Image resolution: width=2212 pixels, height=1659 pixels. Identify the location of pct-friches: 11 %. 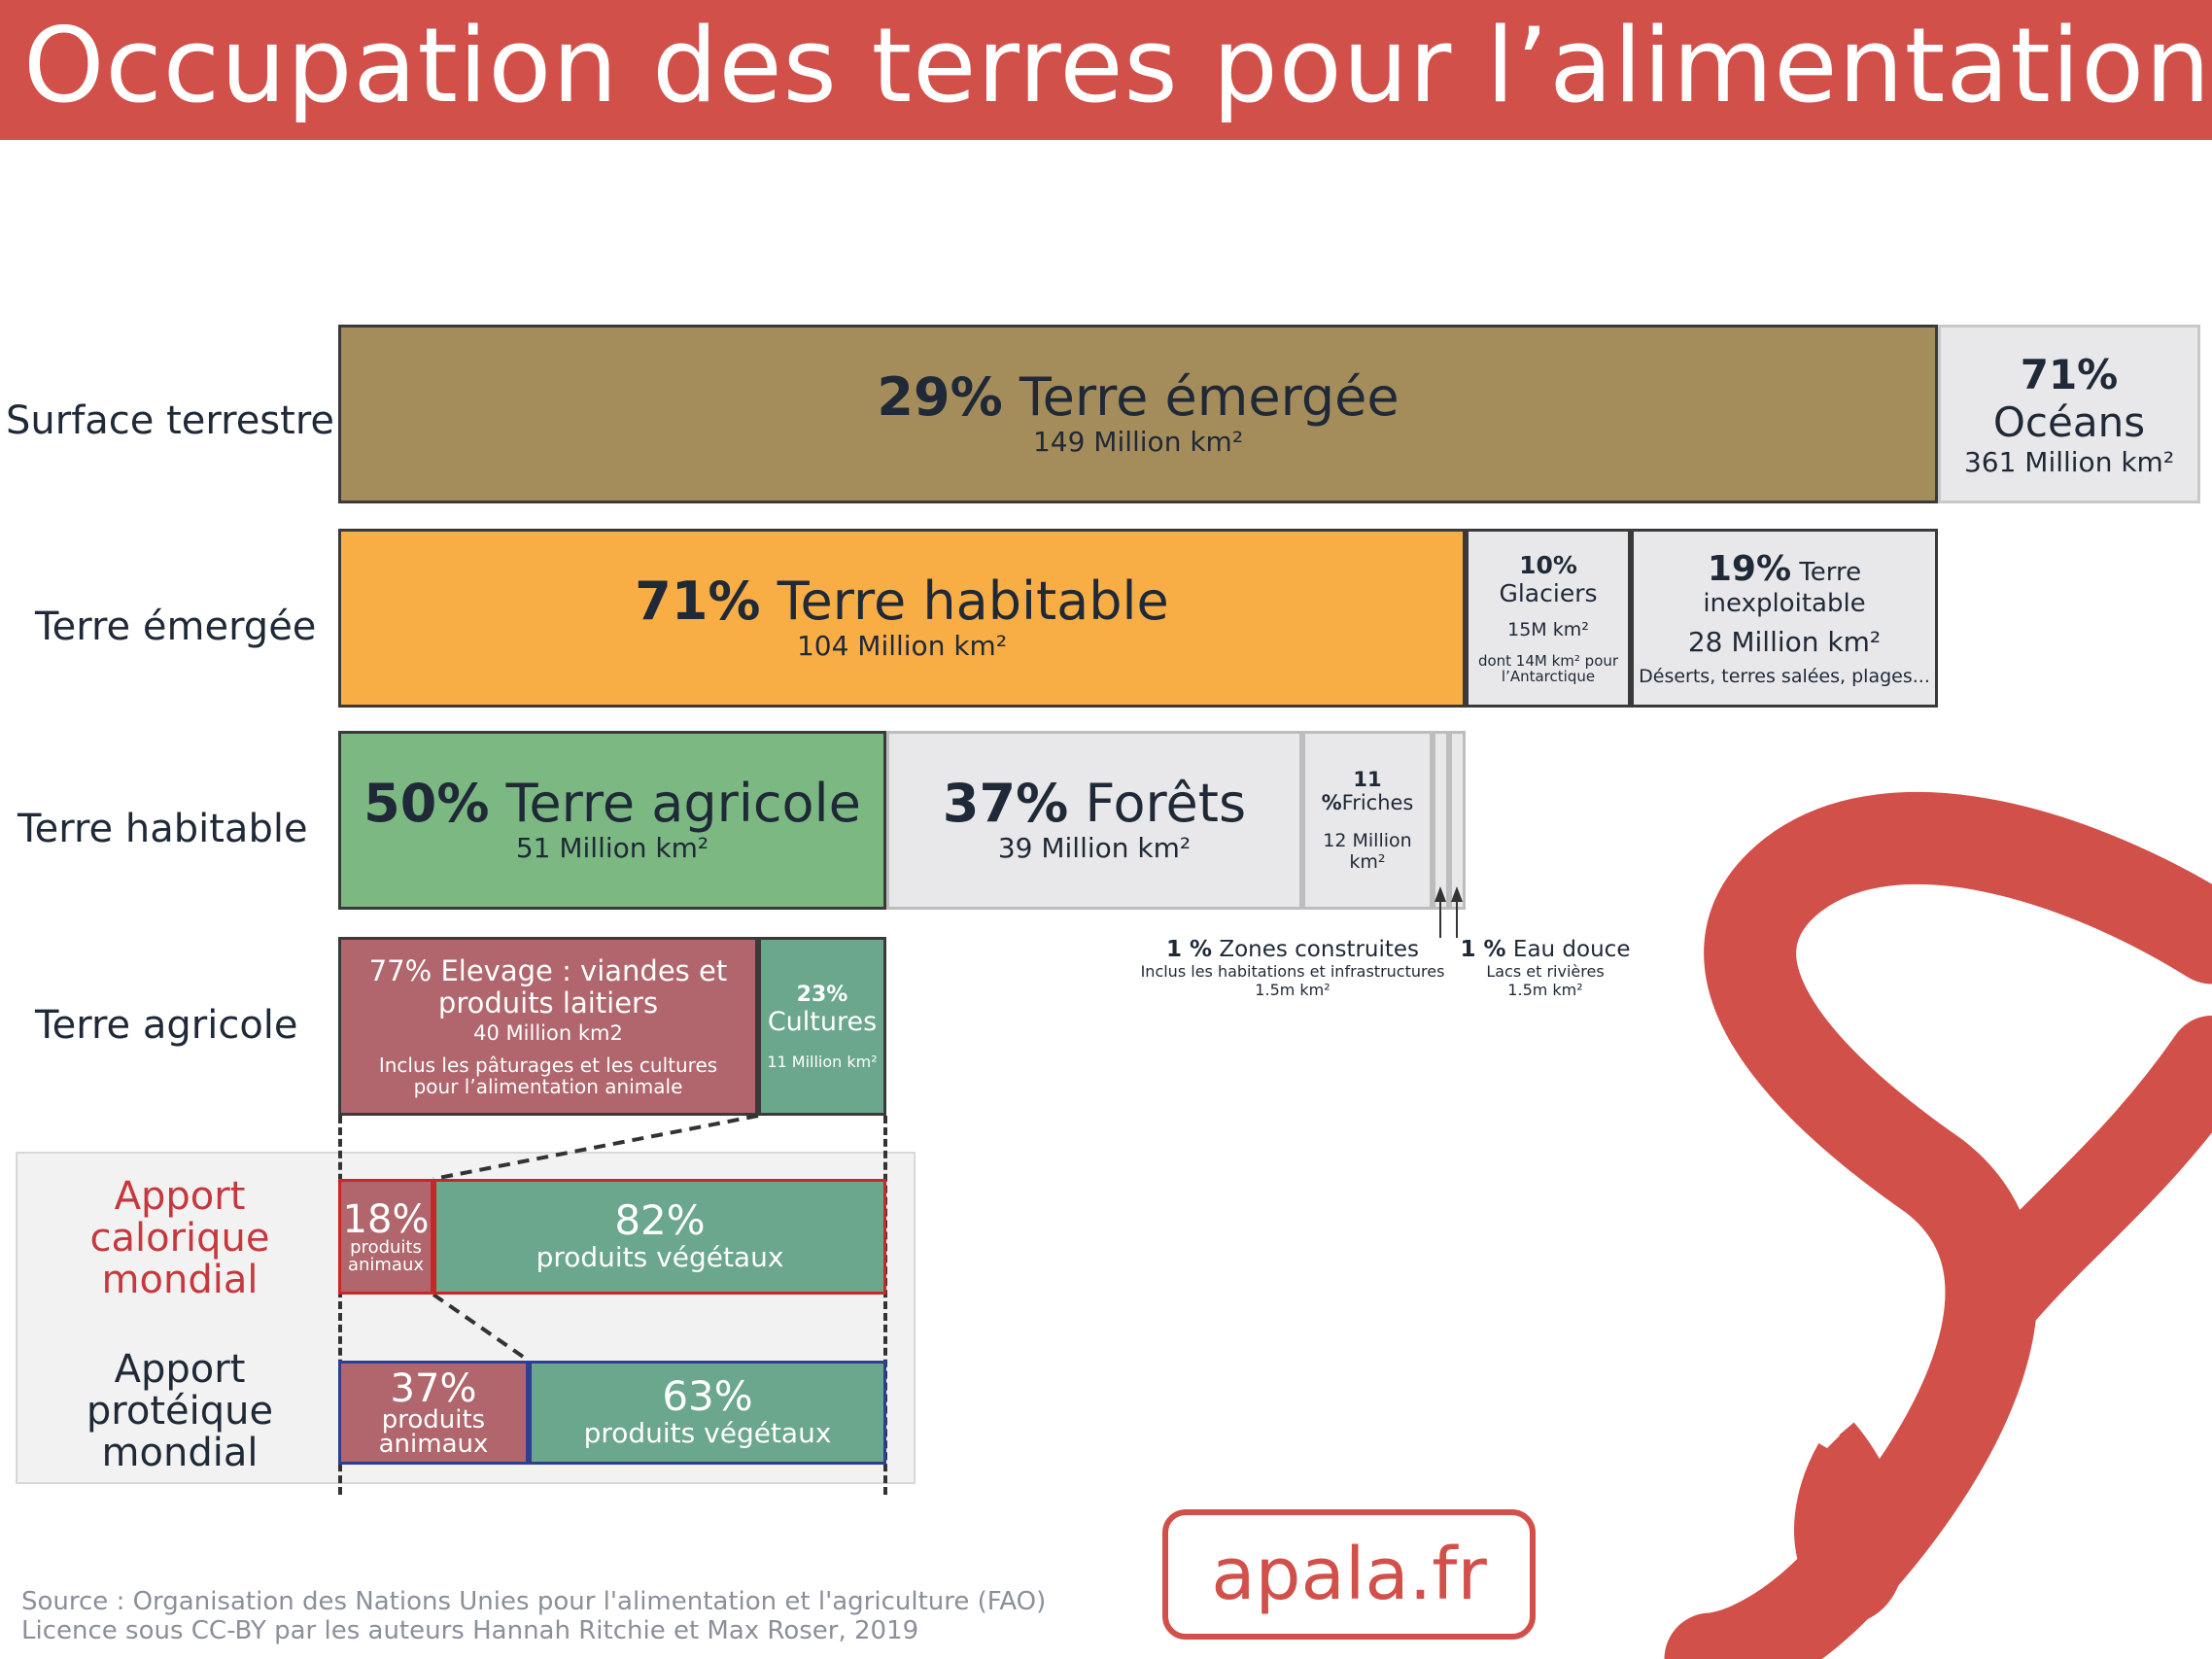
(1351, 791).